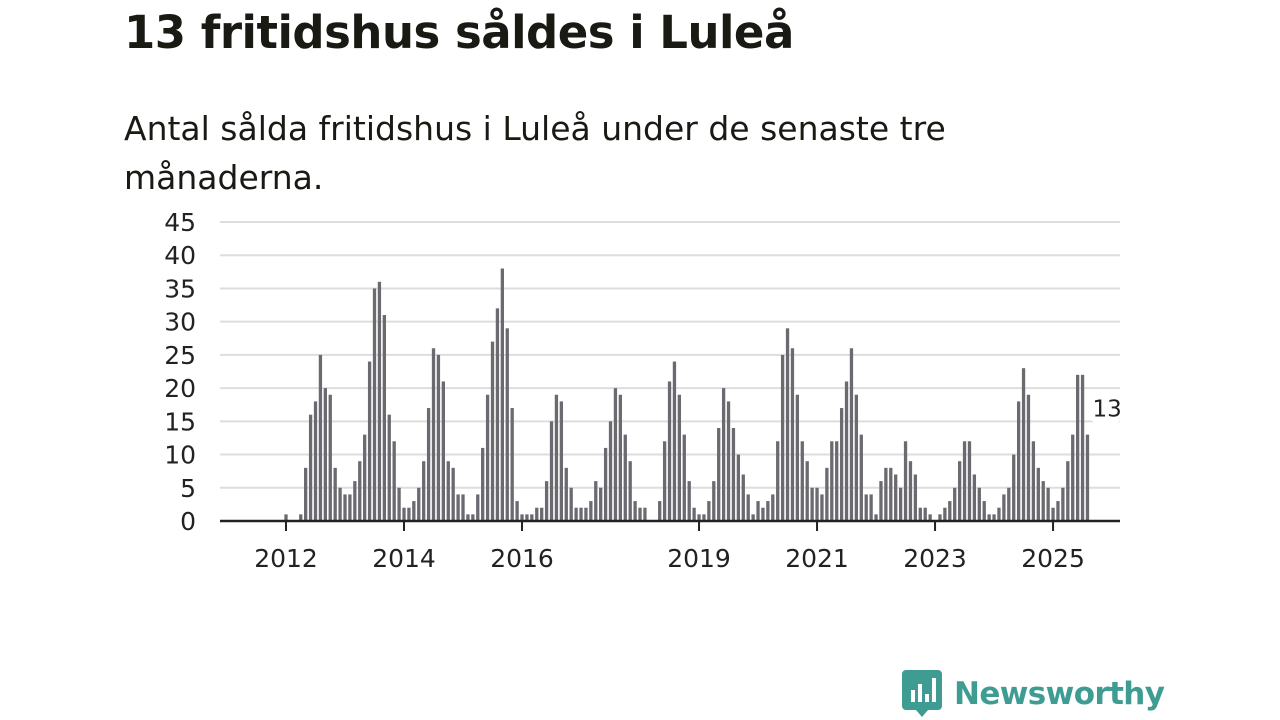 The width and height of the screenshot is (1280, 720). What do you see at coordinates (180, 288) in the screenshot?
I see `y-tick-label: 35` at bounding box center [180, 288].